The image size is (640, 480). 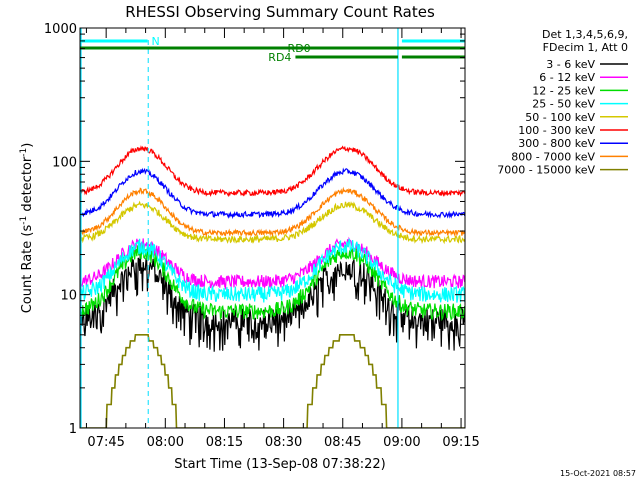 I want to click on legend-entry-label: 25 - 50 keV, so click(x=563, y=104).